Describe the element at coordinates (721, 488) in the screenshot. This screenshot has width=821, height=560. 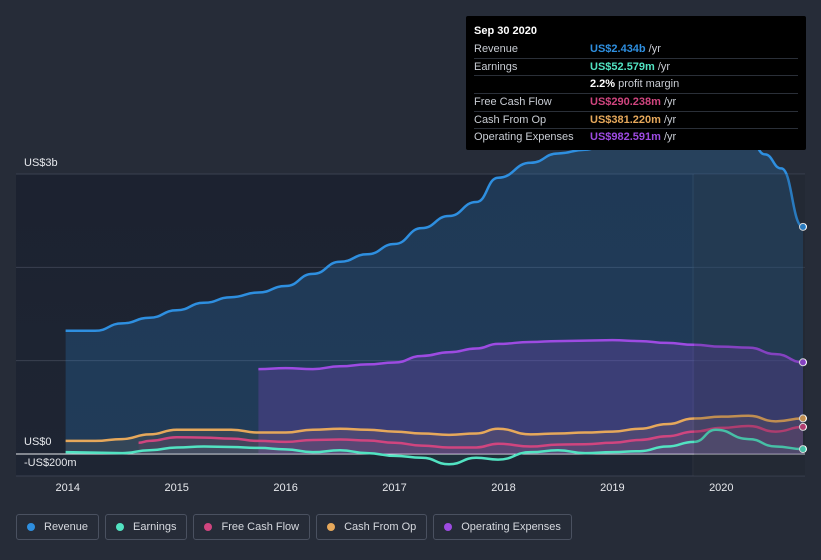
I see `x-tick-label: 2020` at that location.